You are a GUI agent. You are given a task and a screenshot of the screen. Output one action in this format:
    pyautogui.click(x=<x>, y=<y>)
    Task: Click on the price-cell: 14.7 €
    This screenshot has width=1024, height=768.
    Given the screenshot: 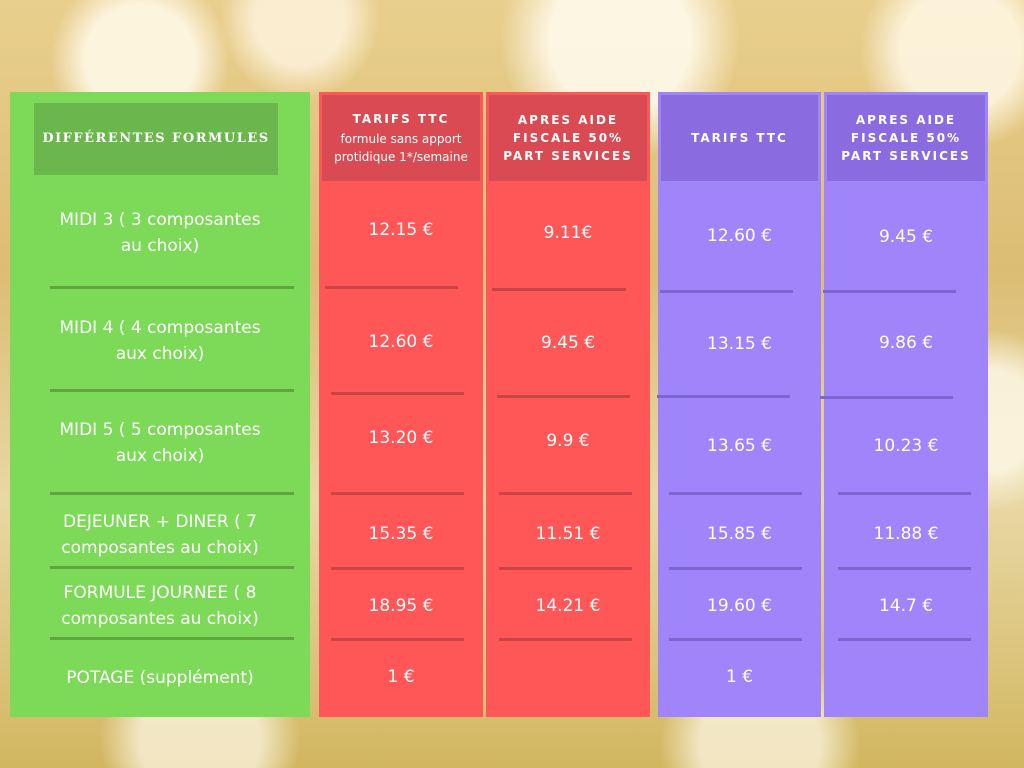 What is the action you would take?
    pyautogui.click(x=906, y=606)
    